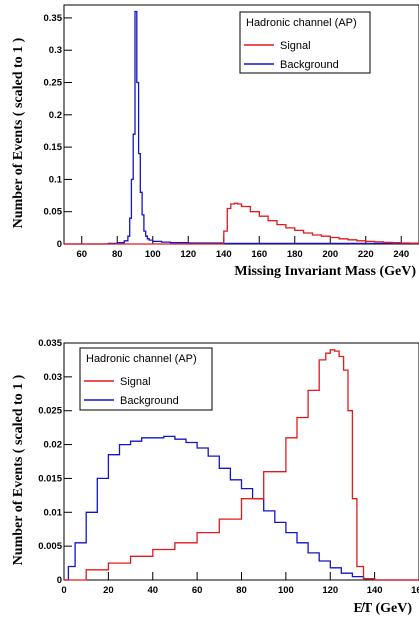 This screenshot has height=618, width=419. I want to click on top-y-tick-label: 0.25, so click(53, 83).